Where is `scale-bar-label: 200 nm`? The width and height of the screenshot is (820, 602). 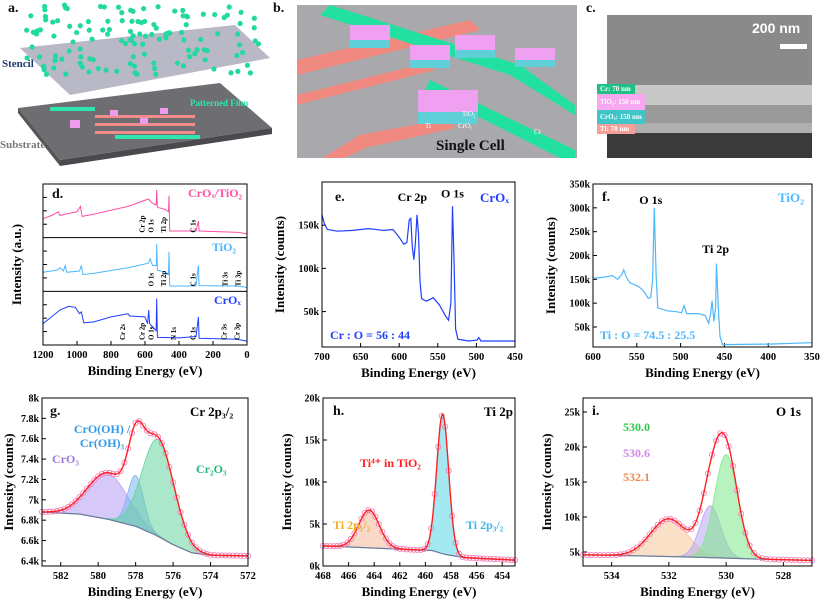 scale-bar-label: 200 nm is located at coordinates (776, 28).